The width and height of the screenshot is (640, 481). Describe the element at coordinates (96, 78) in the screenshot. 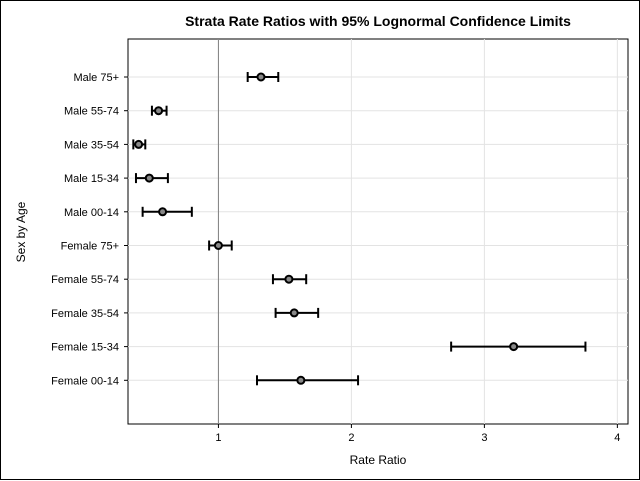

I see `y-tick-label: Male 75+` at that location.